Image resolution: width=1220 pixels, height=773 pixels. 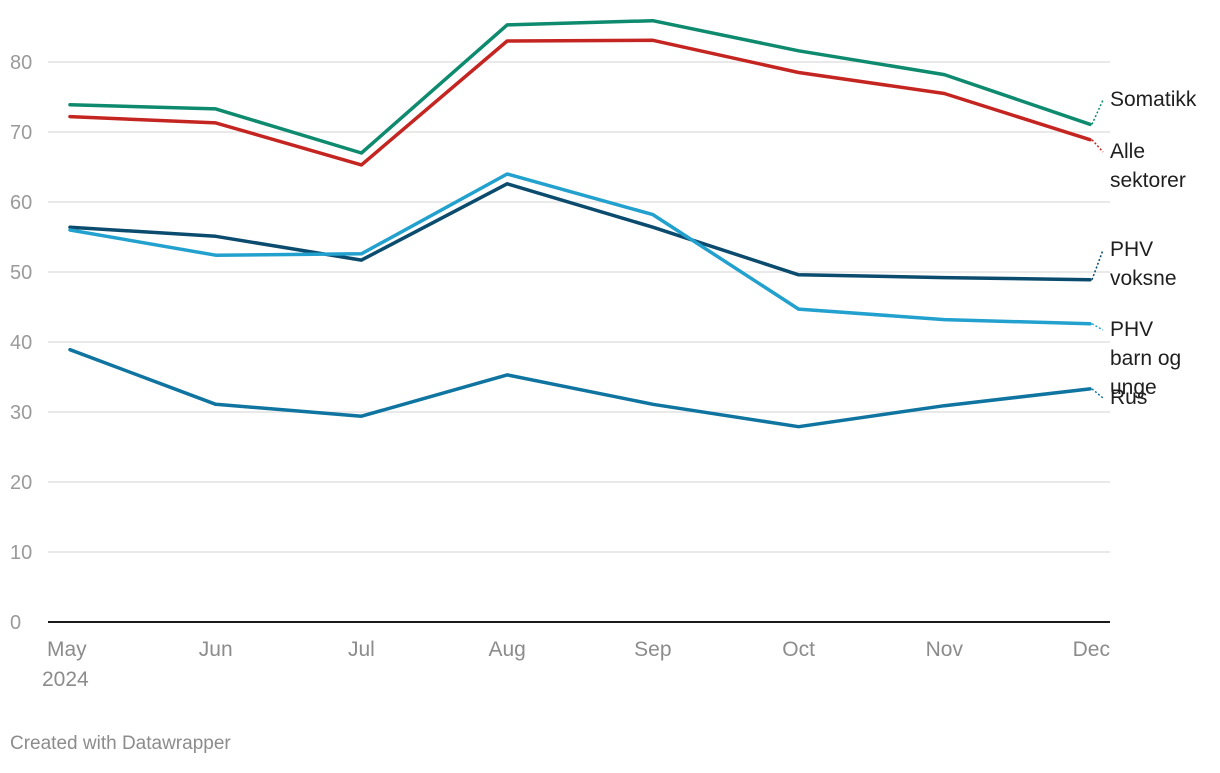 I want to click on x-axis-ticks: May Jun Jul Aug Sep Oct Nov Dec 2024, so click(x=576, y=664).